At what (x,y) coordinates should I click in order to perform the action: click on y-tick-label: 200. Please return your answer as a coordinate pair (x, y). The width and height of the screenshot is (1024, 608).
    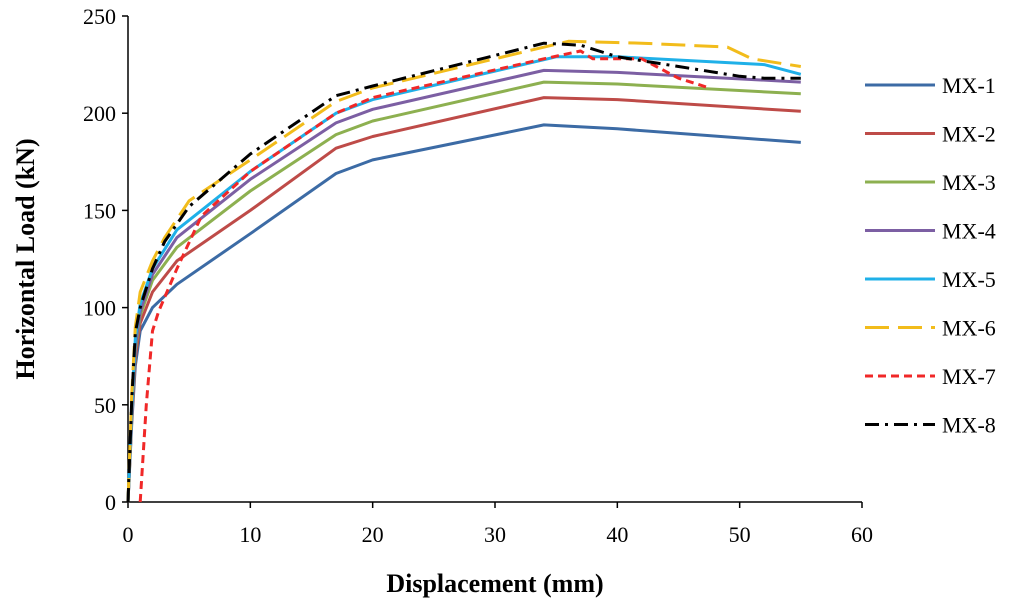
    Looking at the image, I should click on (99, 113).